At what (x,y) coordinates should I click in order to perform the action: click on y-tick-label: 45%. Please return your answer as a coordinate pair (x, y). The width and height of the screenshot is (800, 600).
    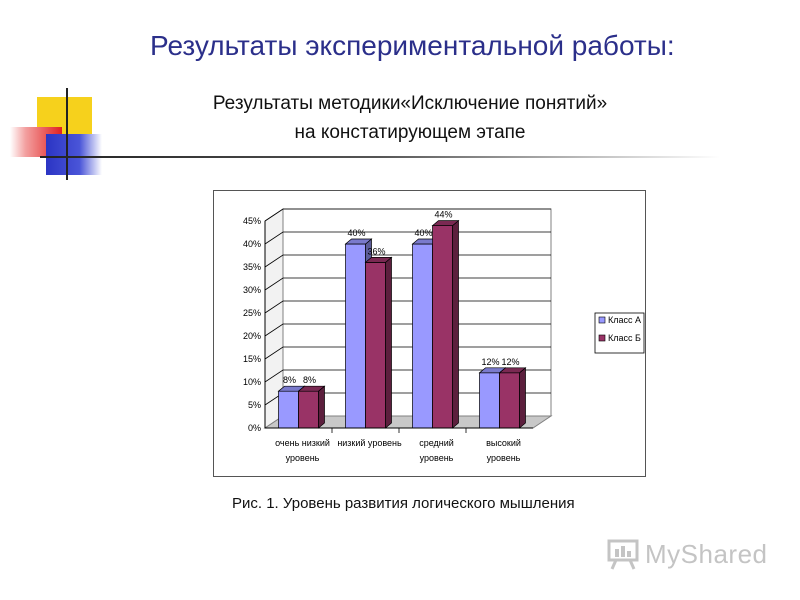
    Looking at the image, I should click on (252, 221).